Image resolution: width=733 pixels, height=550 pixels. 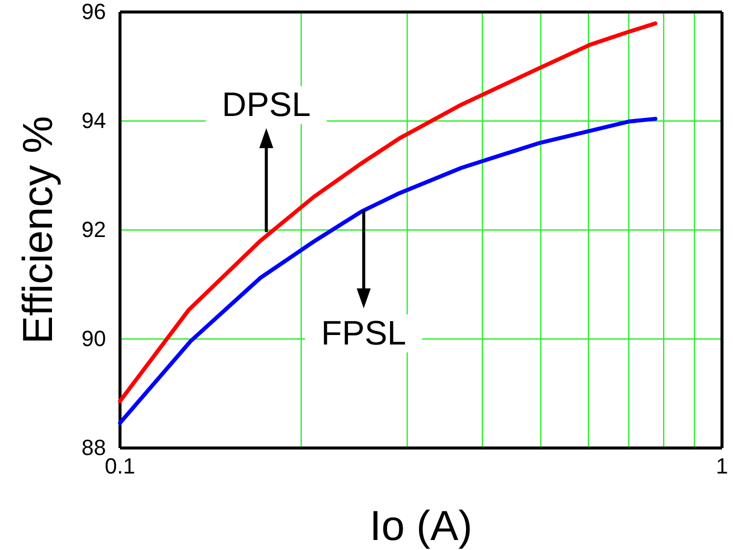 I want to click on annotation: FPSL, so click(x=363, y=333).